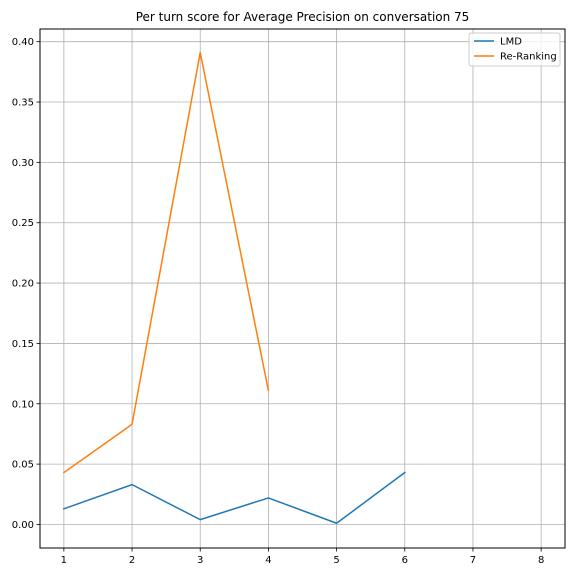 The width and height of the screenshot is (576, 576). What do you see at coordinates (514, 49) in the screenshot?
I see `legend: LMD Re-Ranking` at bounding box center [514, 49].